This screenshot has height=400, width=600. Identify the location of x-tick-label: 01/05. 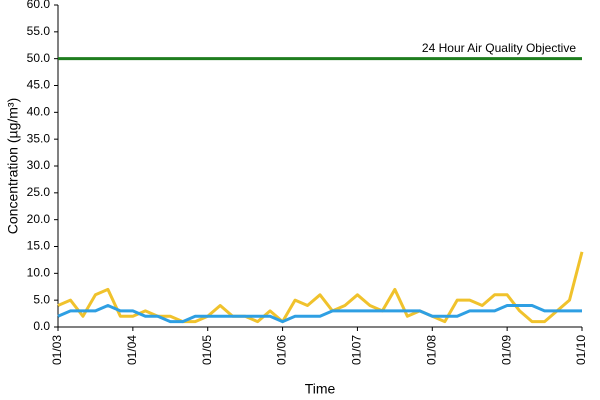
(207, 350).